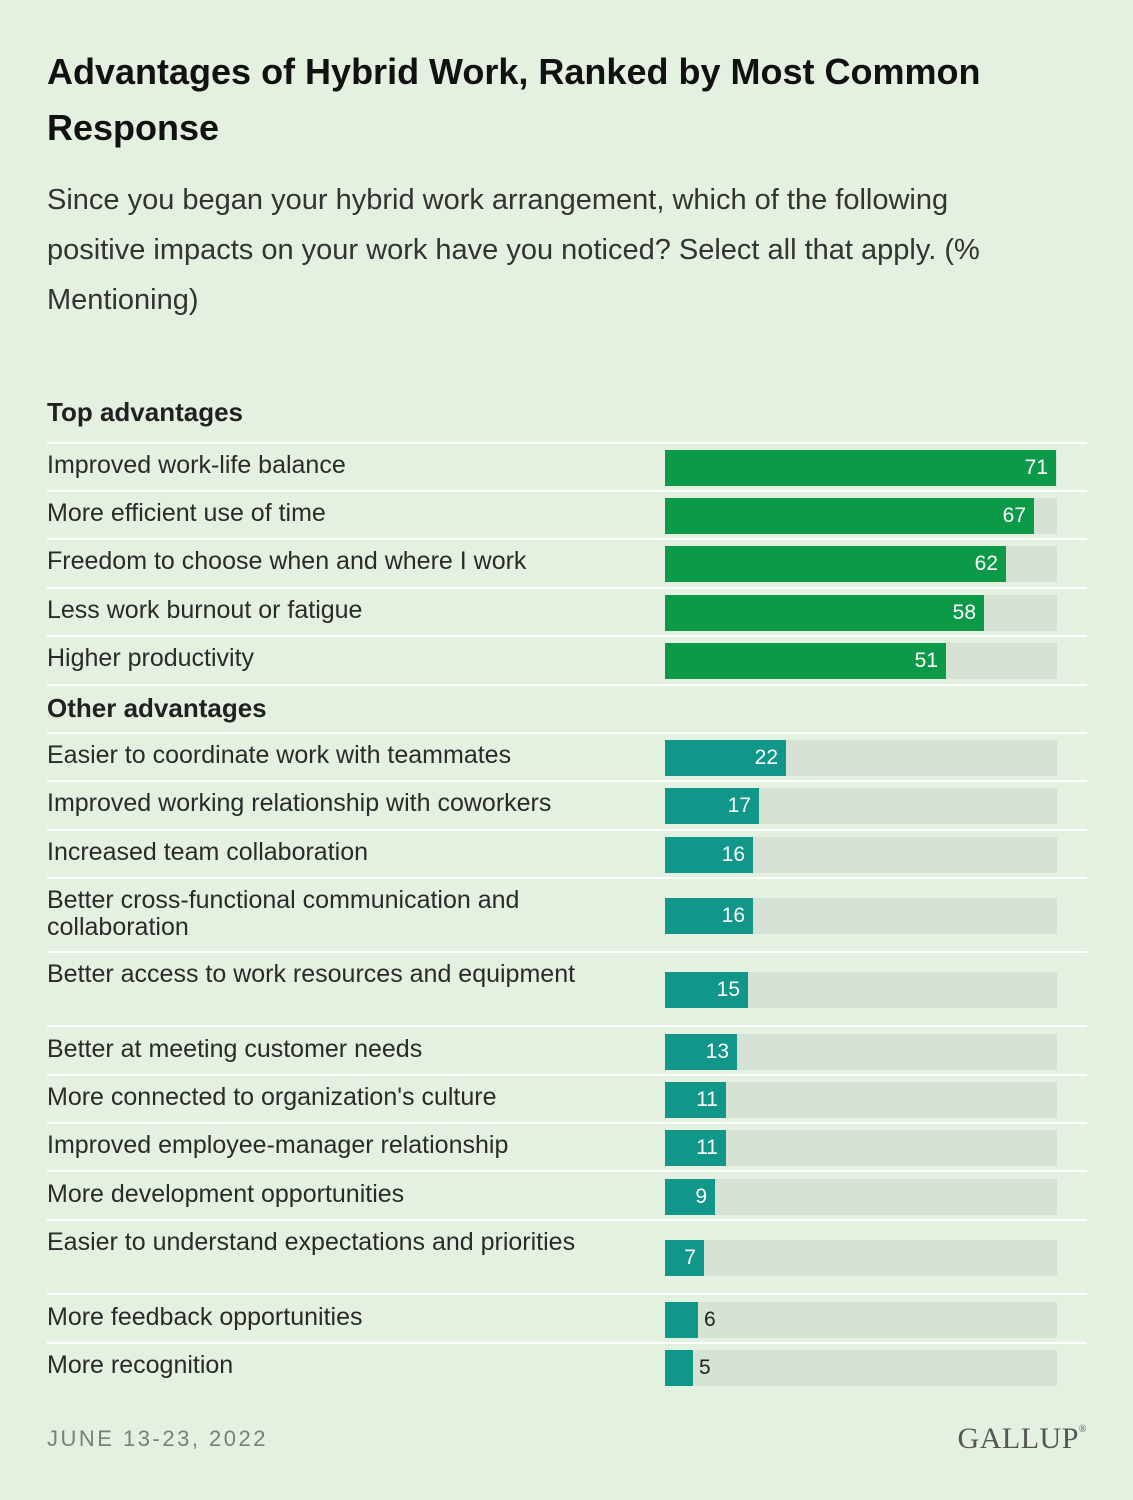 This screenshot has height=1500, width=1133. Describe the element at coordinates (205, 1317) in the screenshot. I see `category-label: More feedback opportunities` at that location.